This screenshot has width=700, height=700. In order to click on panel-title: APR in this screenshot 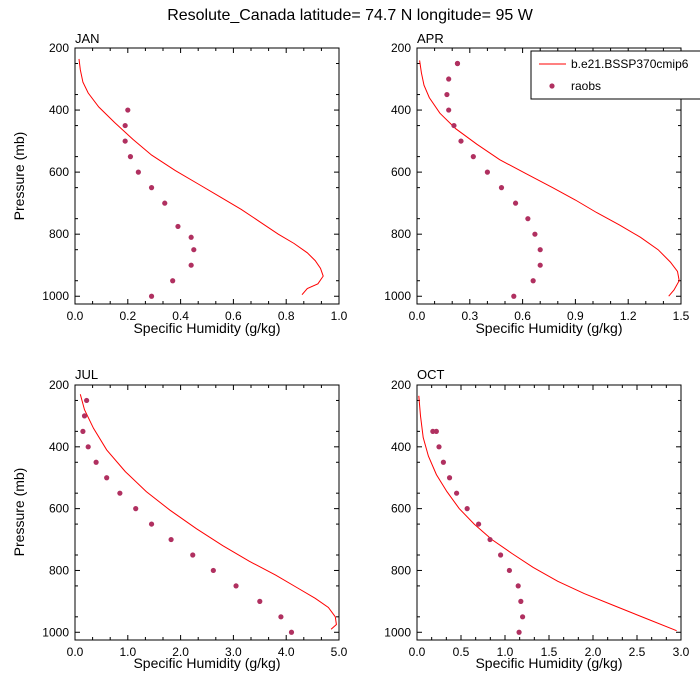, I will do `click(430, 38)`.